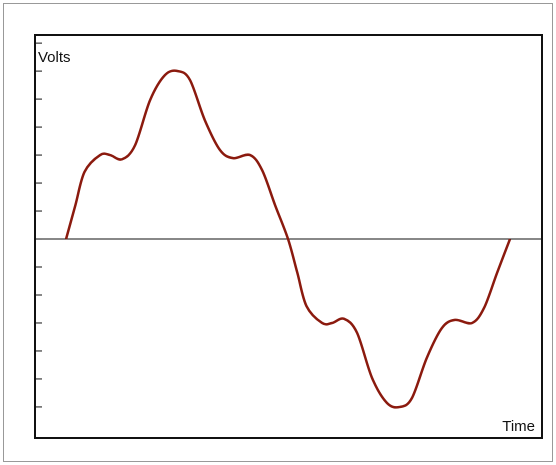 This screenshot has width=556, height=465. I want to click on x-axis-label: Time, so click(518, 426).